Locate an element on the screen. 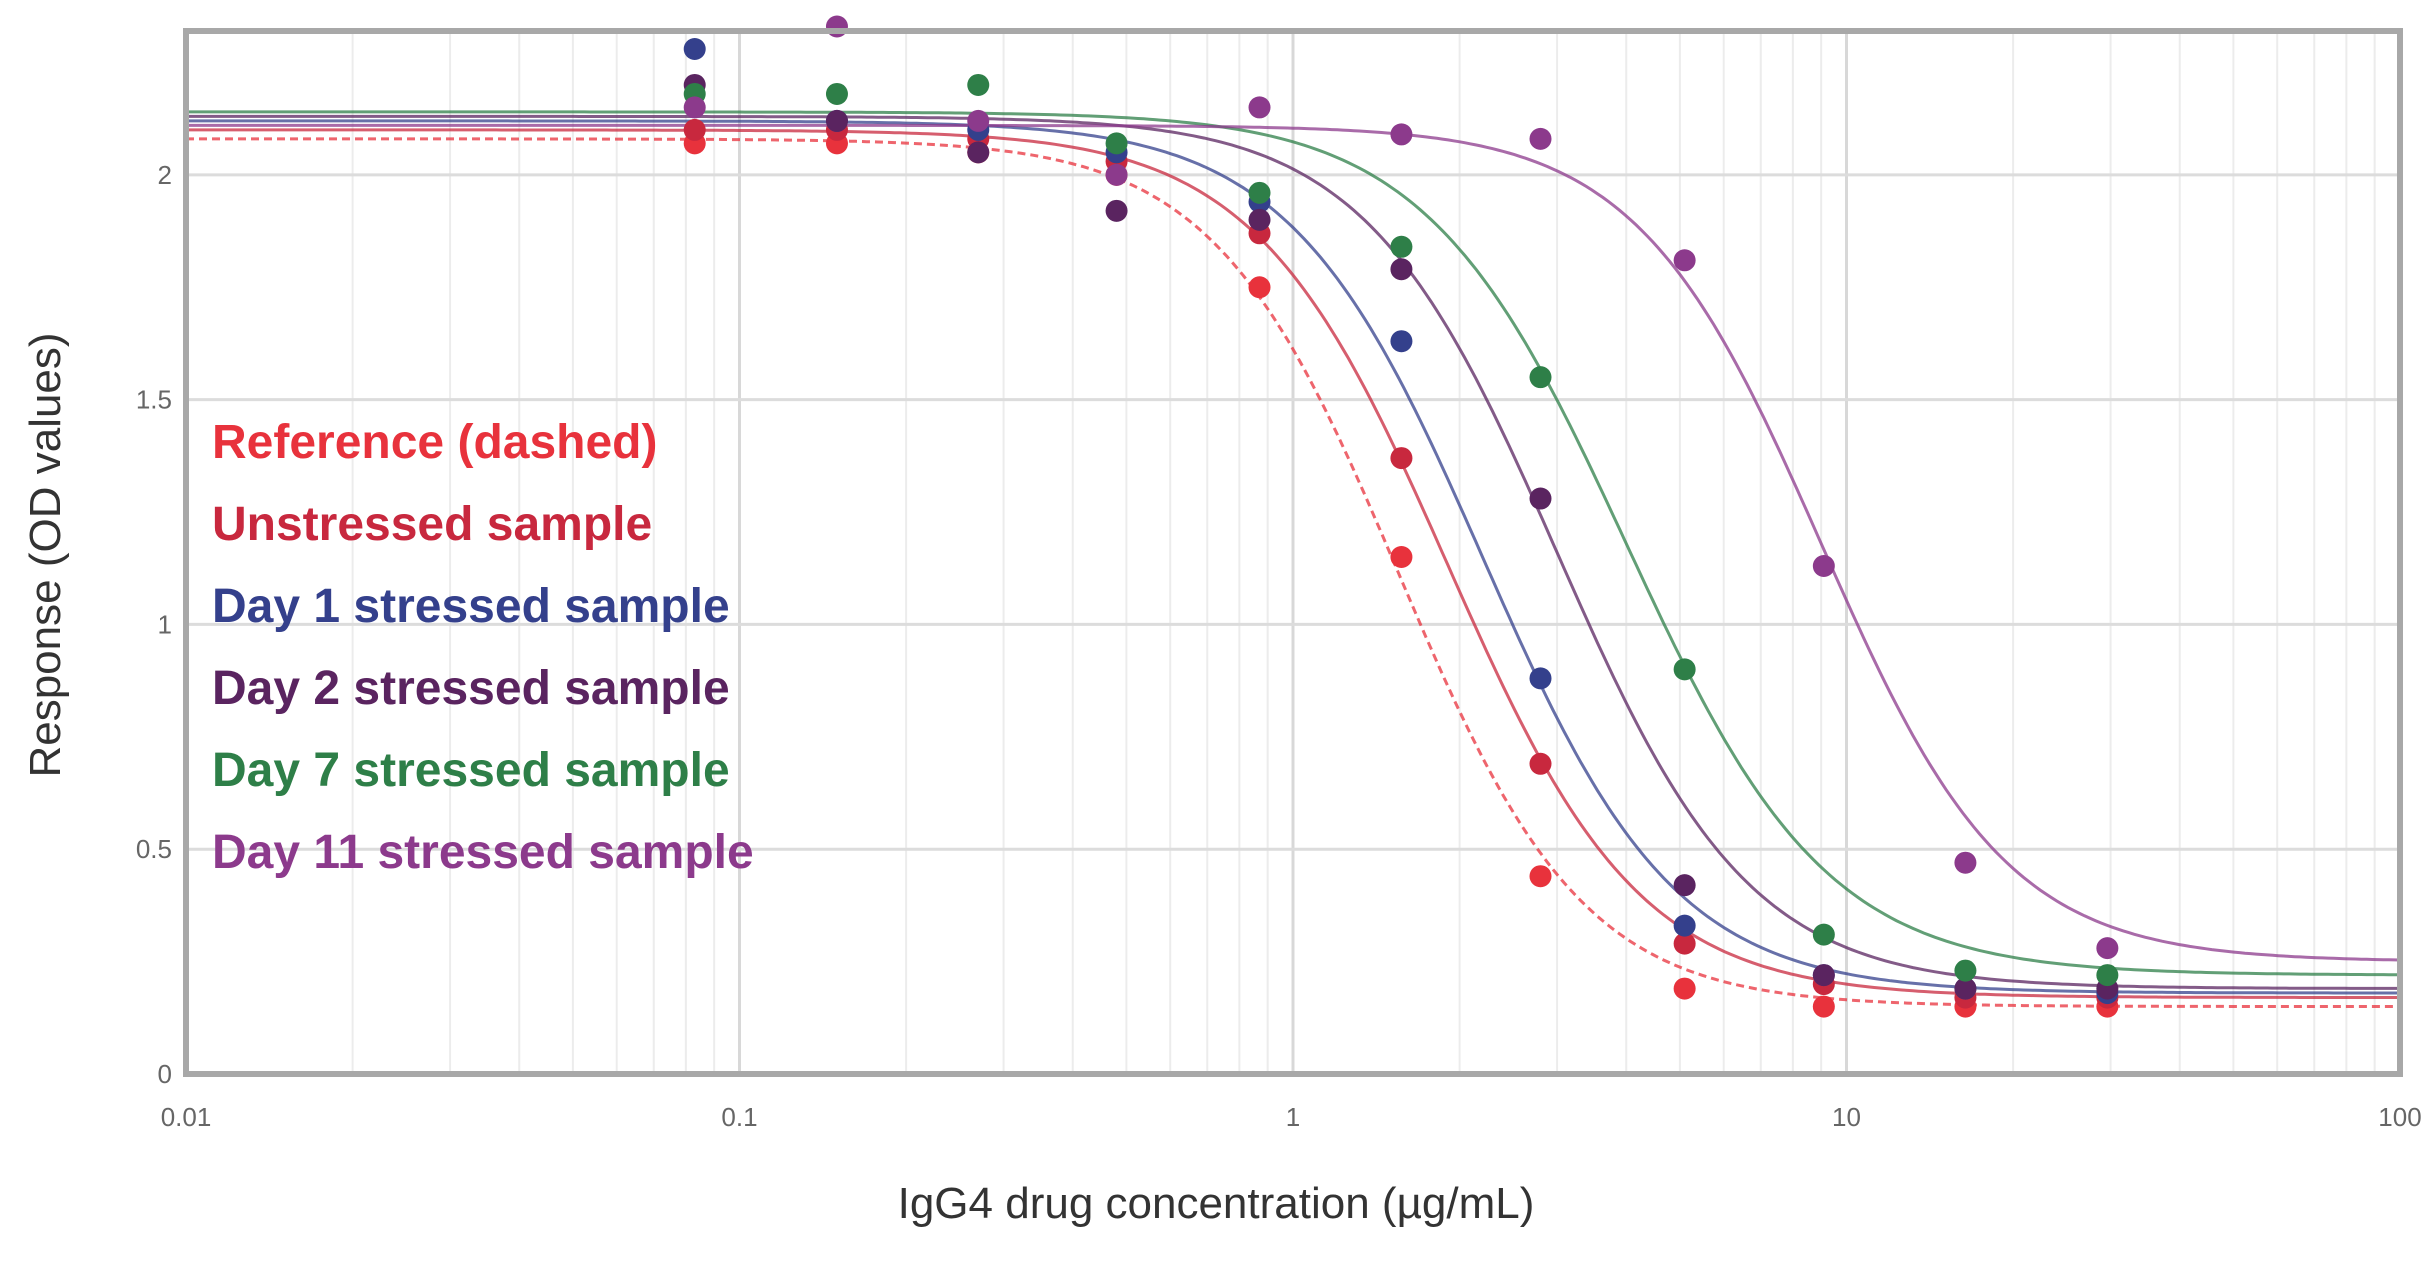  y-tick-label: 0 is located at coordinates (165, 1074).